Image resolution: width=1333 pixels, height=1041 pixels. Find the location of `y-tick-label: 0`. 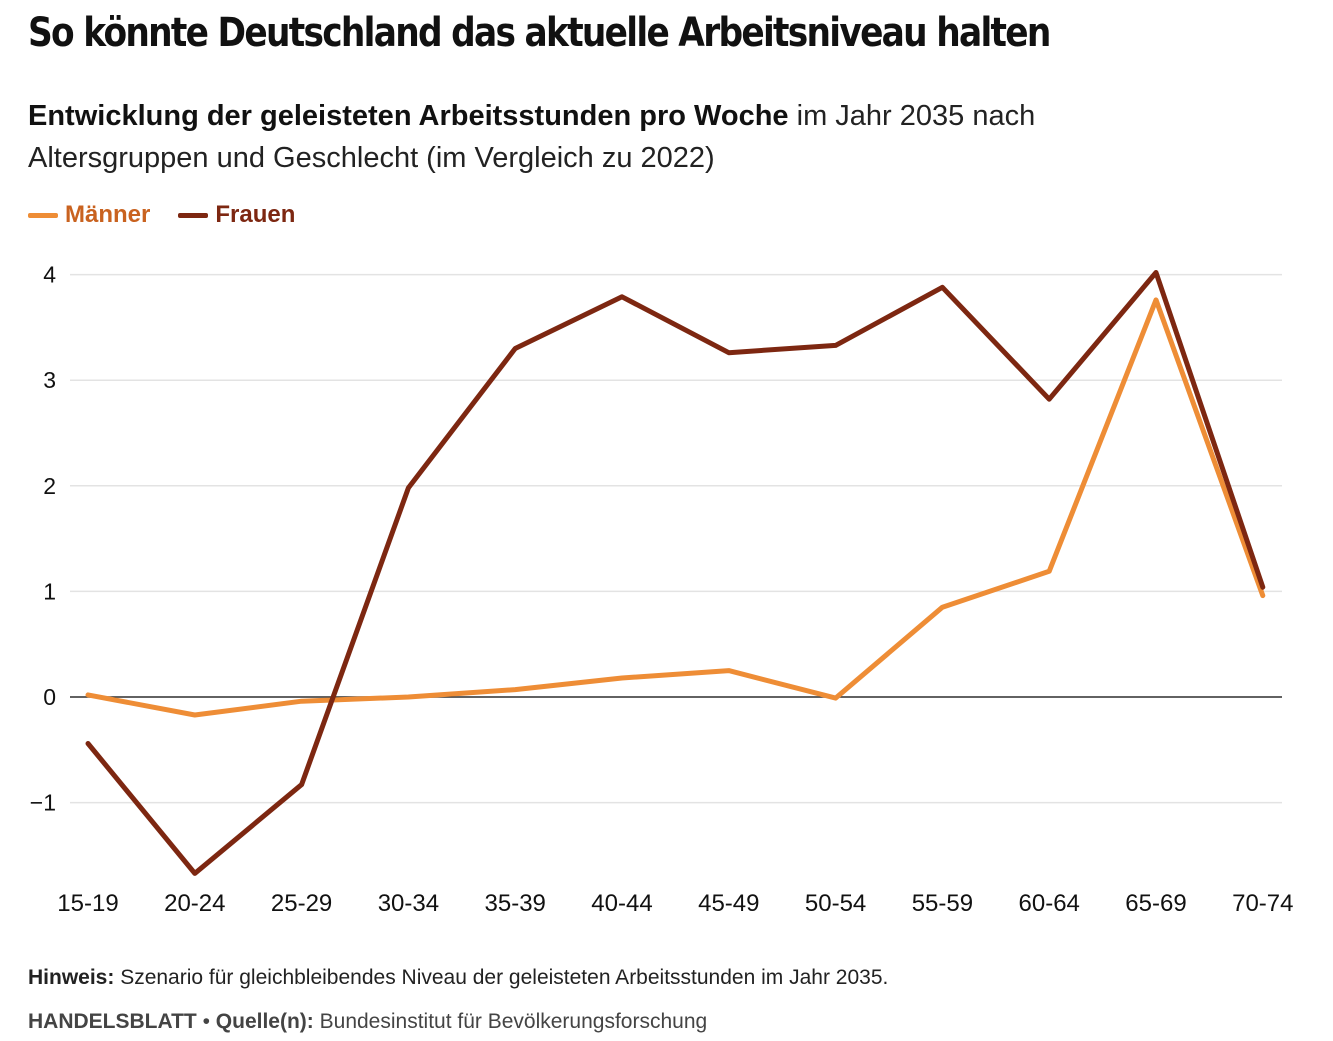

y-tick-label: 0 is located at coordinates (49, 697).